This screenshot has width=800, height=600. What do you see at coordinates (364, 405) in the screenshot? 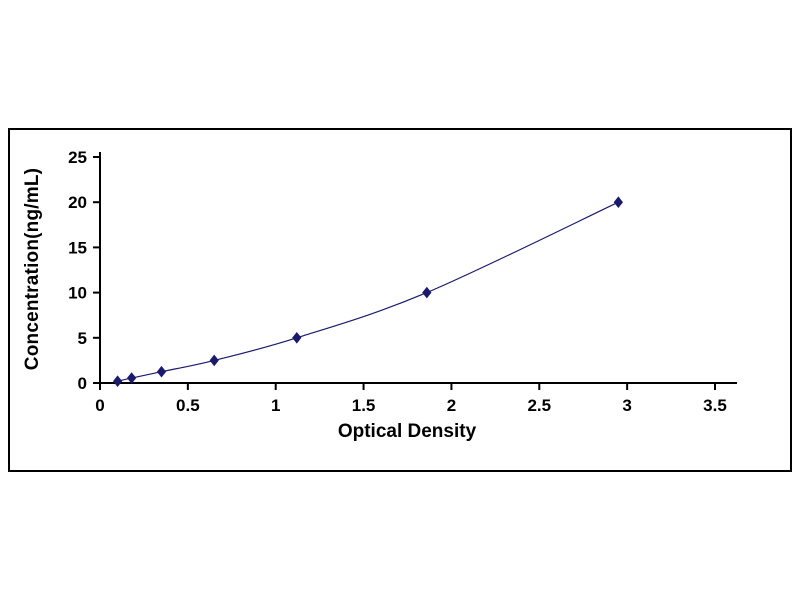
I see `x-tick-label: 1.5` at bounding box center [364, 405].